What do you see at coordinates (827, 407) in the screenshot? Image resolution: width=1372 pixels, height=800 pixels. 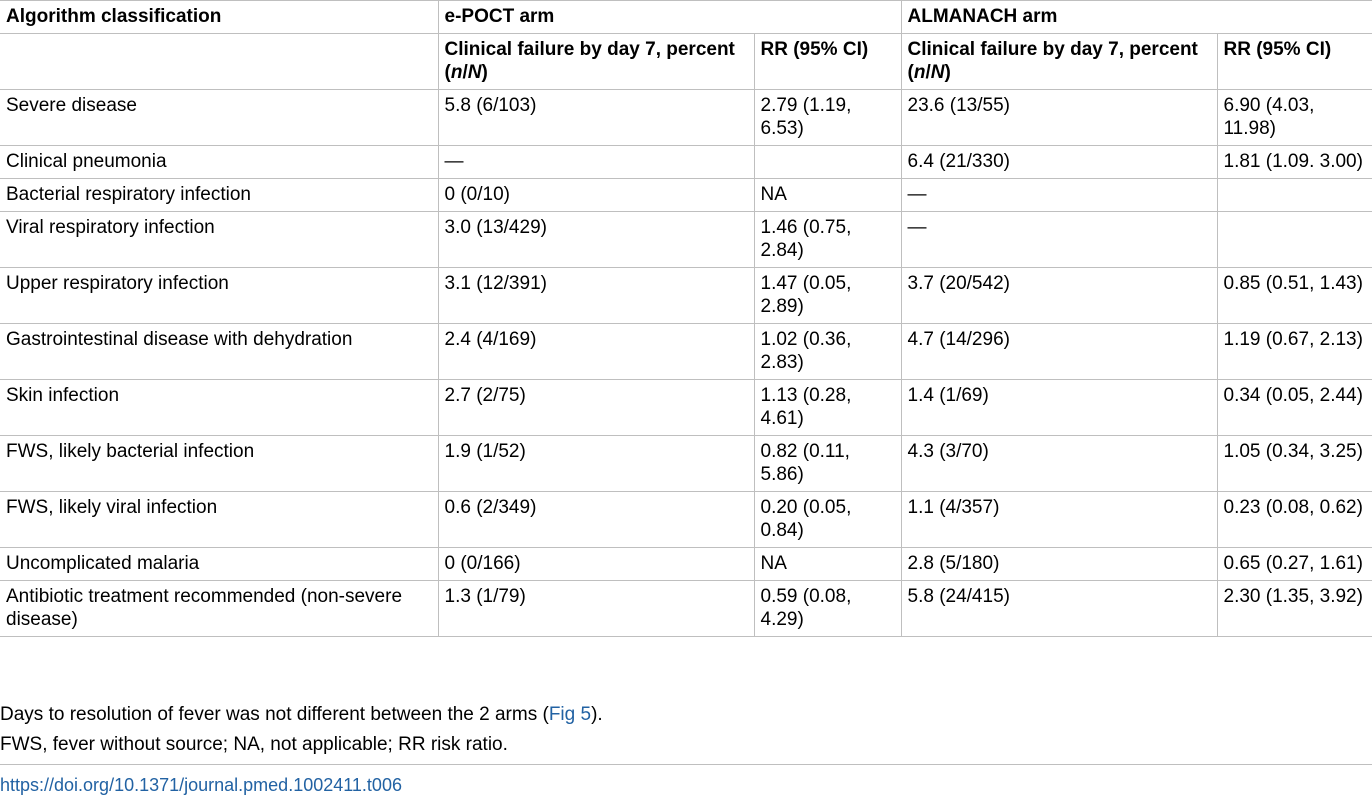 I see `epoct-rr-cell: 1.13 (0.28, 4.61)` at bounding box center [827, 407].